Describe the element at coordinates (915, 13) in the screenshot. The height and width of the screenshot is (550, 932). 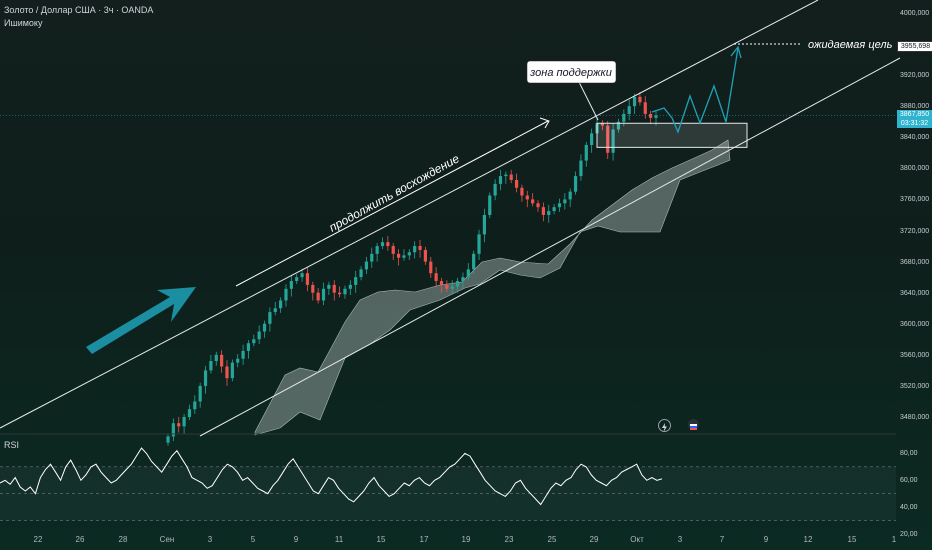
I see `price-tick-label: 4000,000` at that location.